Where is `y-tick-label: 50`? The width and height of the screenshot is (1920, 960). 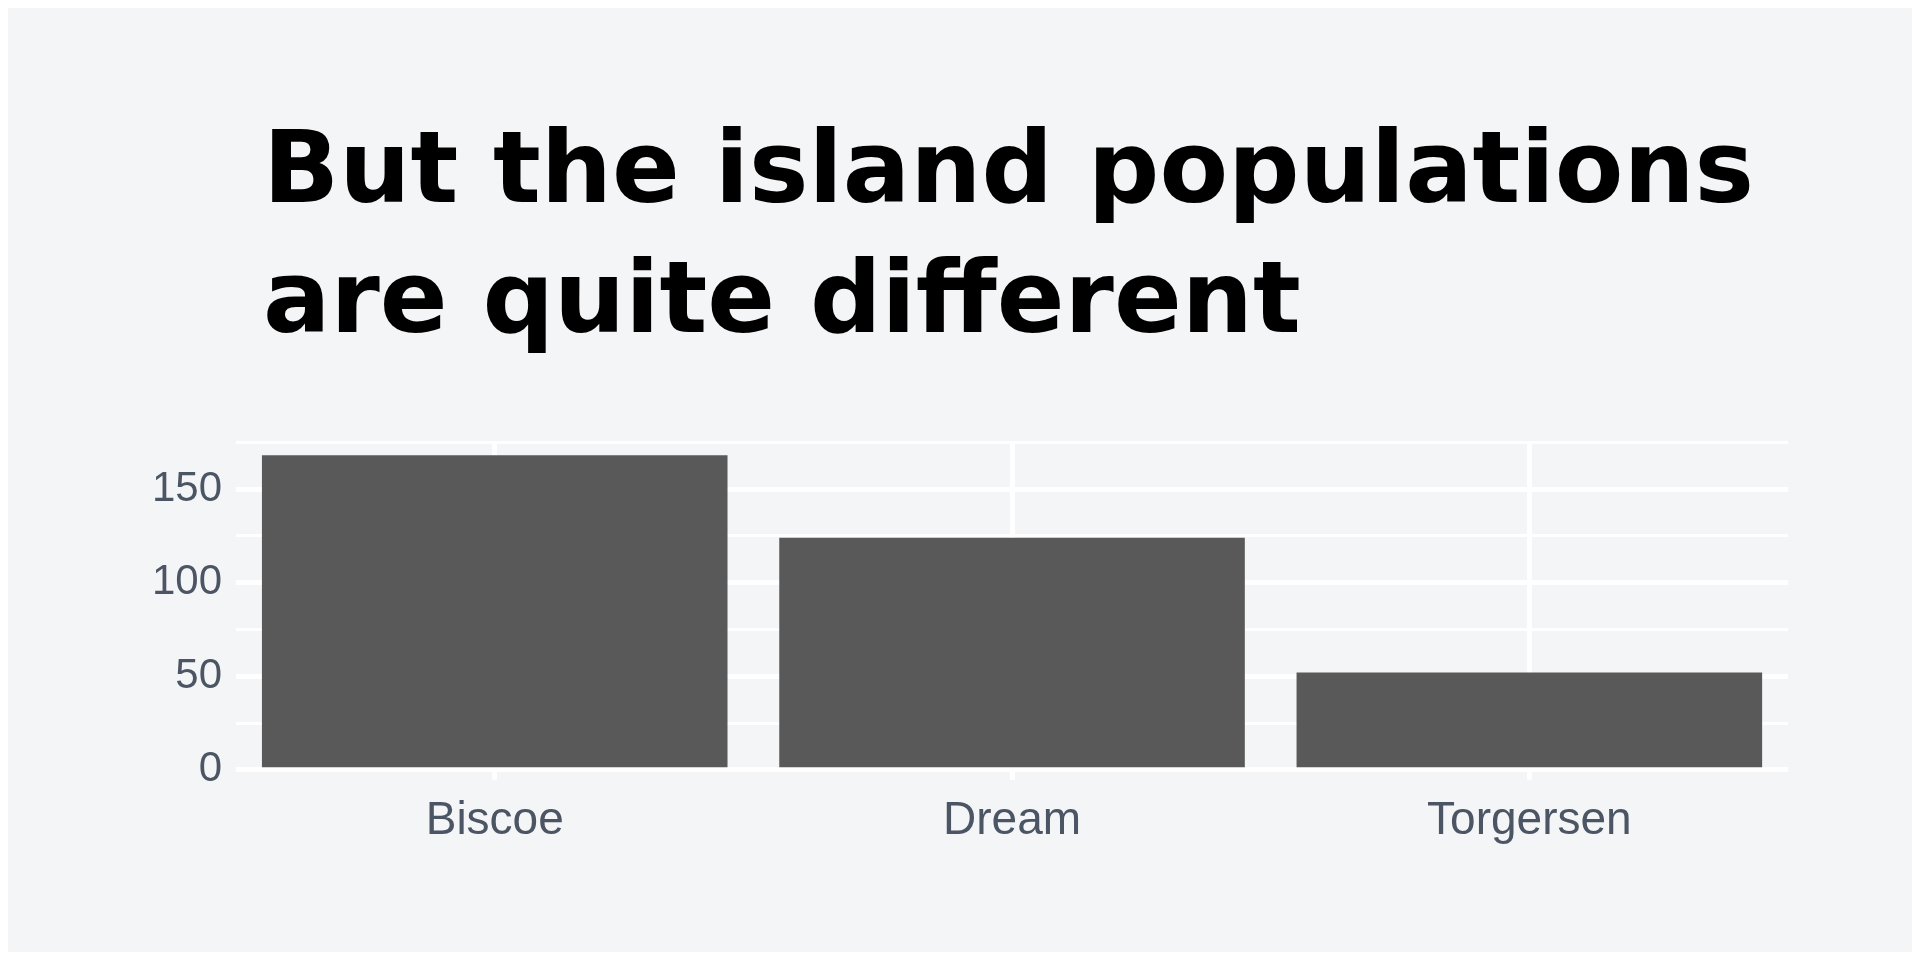 y-tick-label: 50 is located at coordinates (199, 673).